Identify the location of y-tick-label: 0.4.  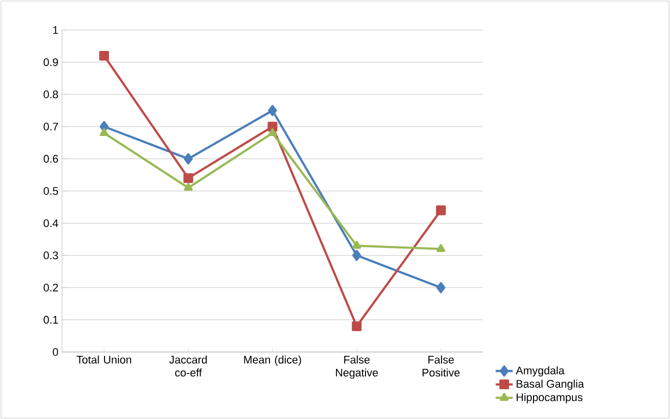
(51, 223).